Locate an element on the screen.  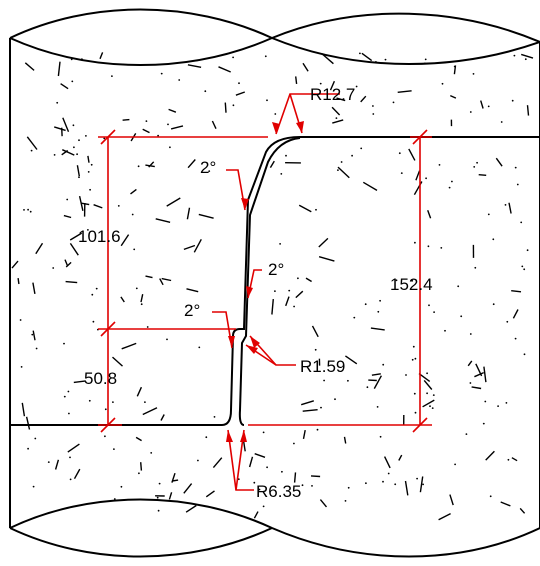
radius-r12-7: R12.7 is located at coordinates (332, 94).